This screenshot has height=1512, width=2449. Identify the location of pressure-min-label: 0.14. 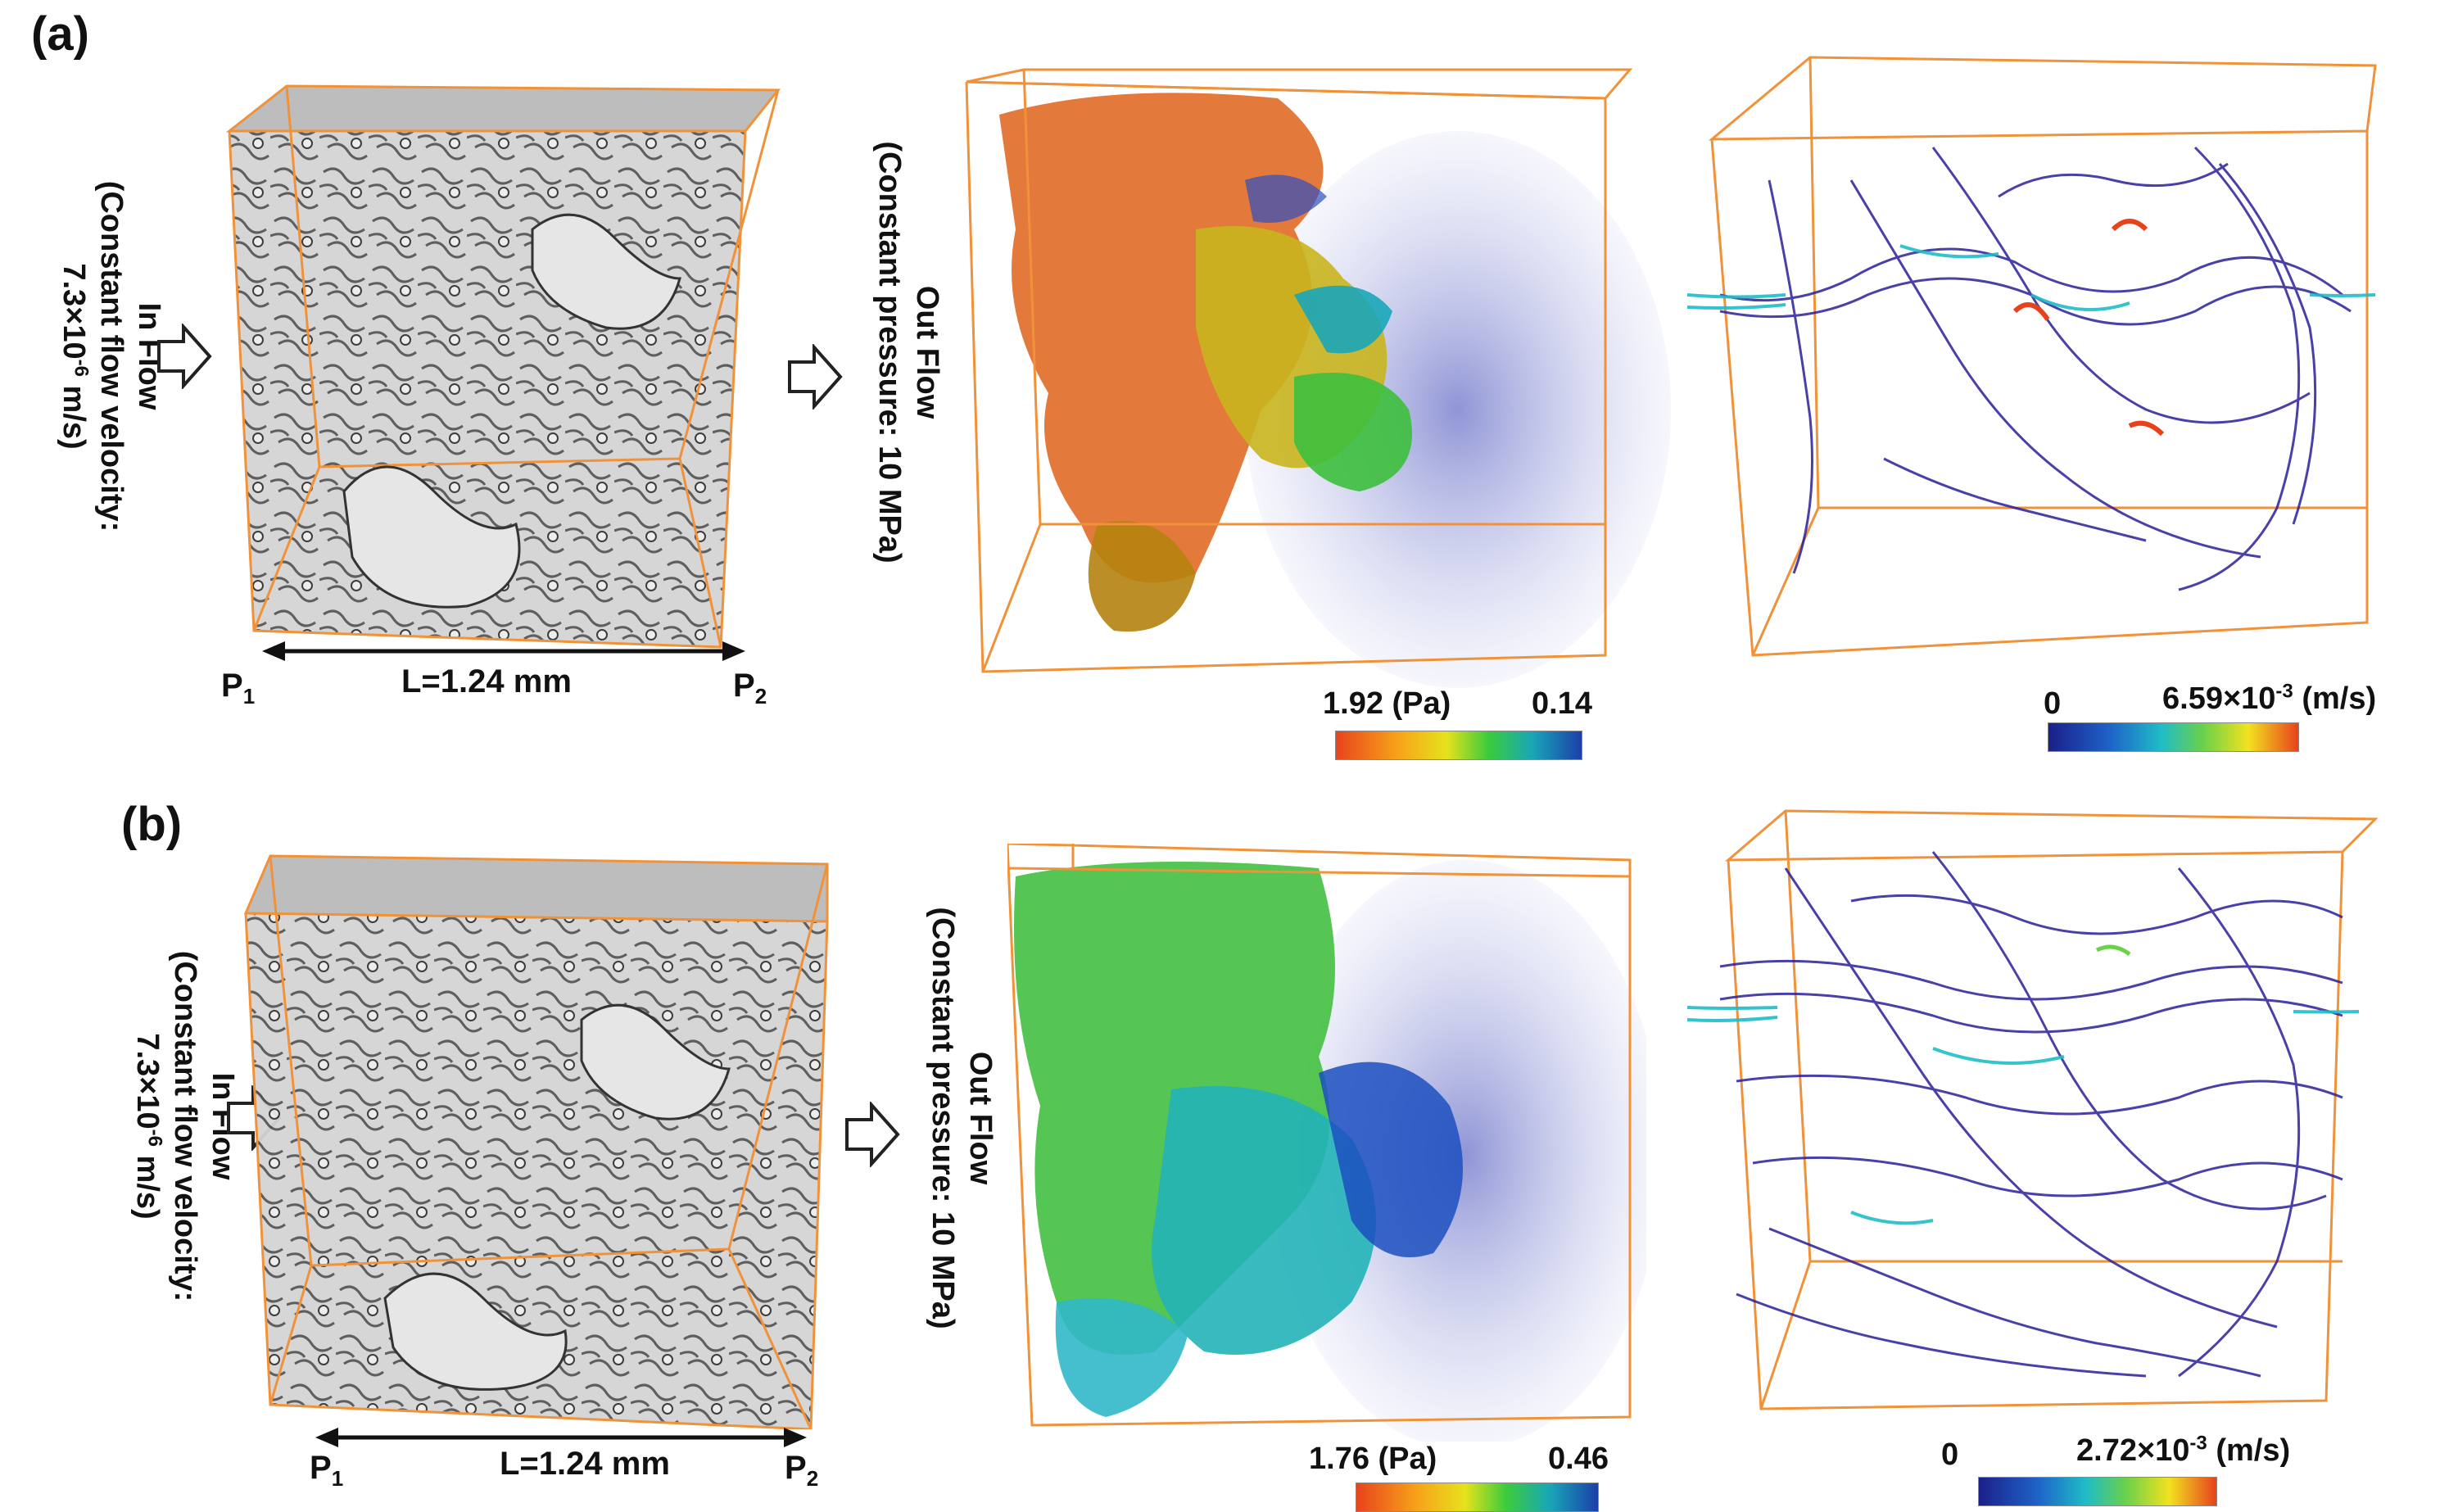
(1562, 704).